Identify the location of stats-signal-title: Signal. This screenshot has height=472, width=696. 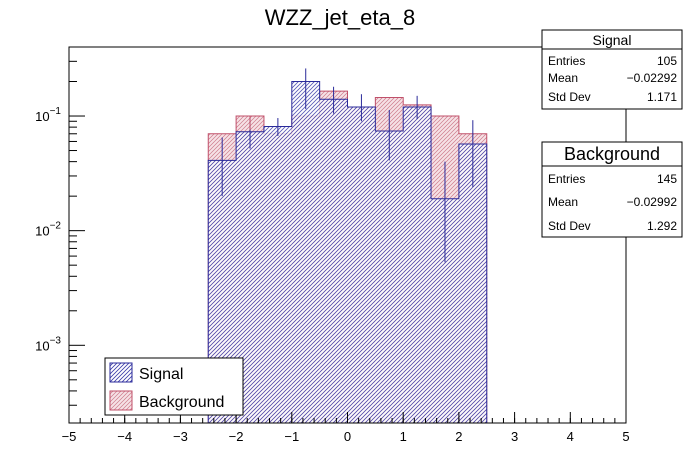
(612, 40).